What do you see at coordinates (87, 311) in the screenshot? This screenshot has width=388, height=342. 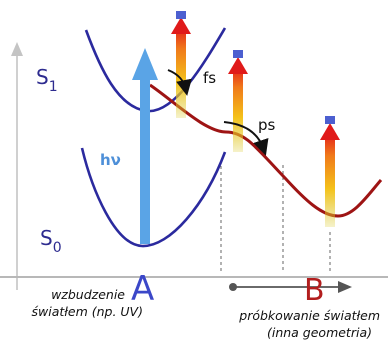 I see `excitation-caption-line2: światłem (np. UV)` at bounding box center [87, 311].